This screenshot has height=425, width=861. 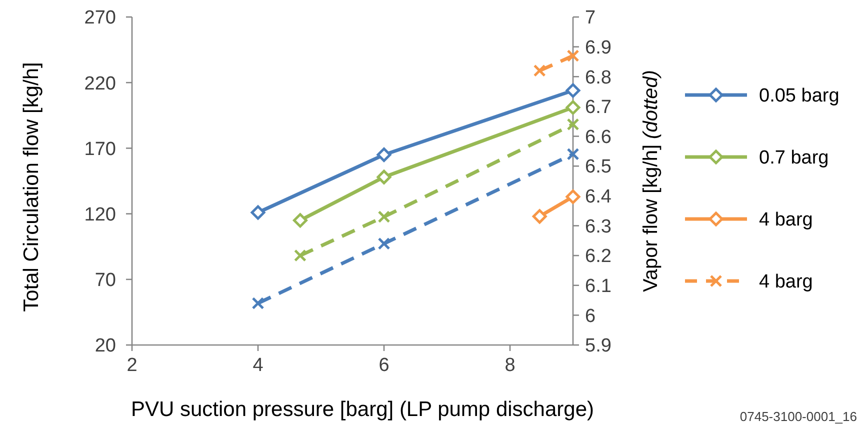 What do you see at coordinates (794, 158) in the screenshot?
I see `legend-label: 0.7 barg` at bounding box center [794, 158].